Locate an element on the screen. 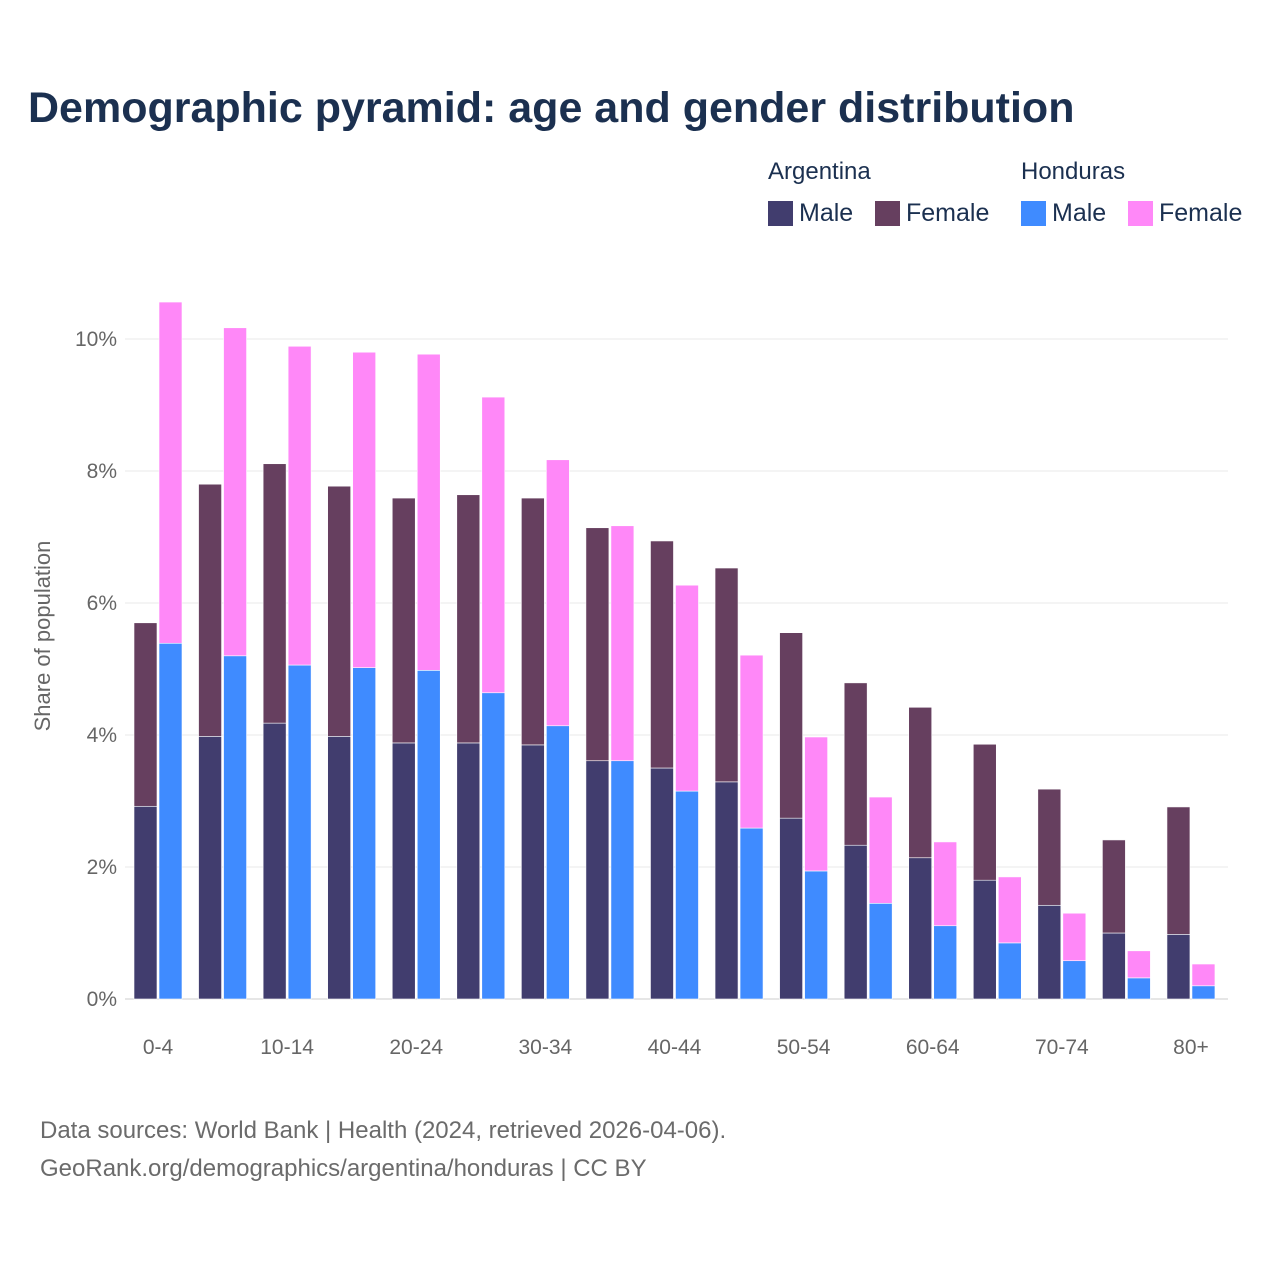 The image size is (1280, 1280). bar-honduras-female-80+ is located at coordinates (1203, 975).